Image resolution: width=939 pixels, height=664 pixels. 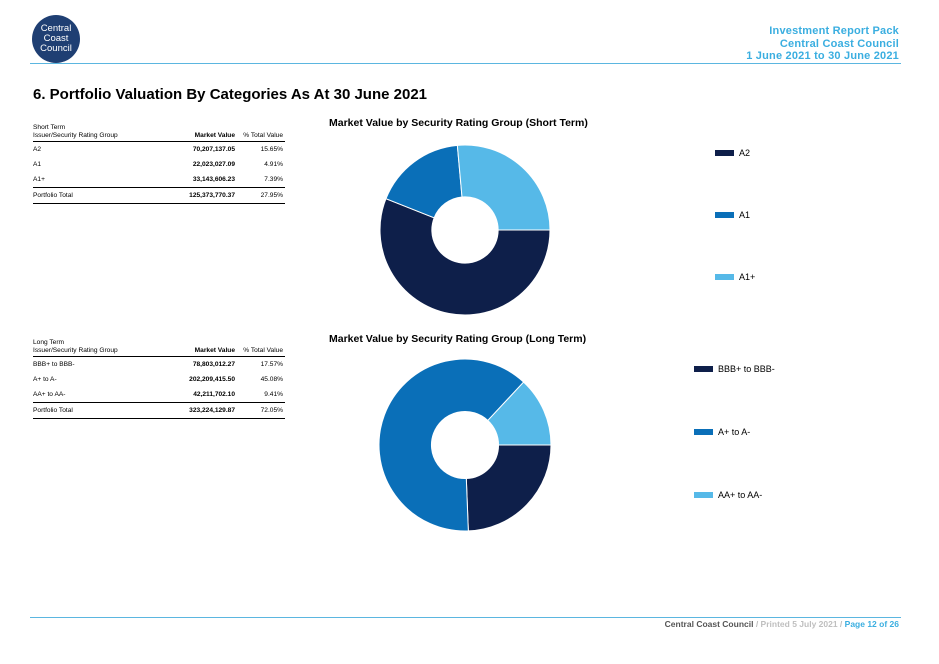 What do you see at coordinates (159, 195) in the screenshot?
I see `table-total-row: Portfolio Total 125,373,770.37 27.95%` at bounding box center [159, 195].